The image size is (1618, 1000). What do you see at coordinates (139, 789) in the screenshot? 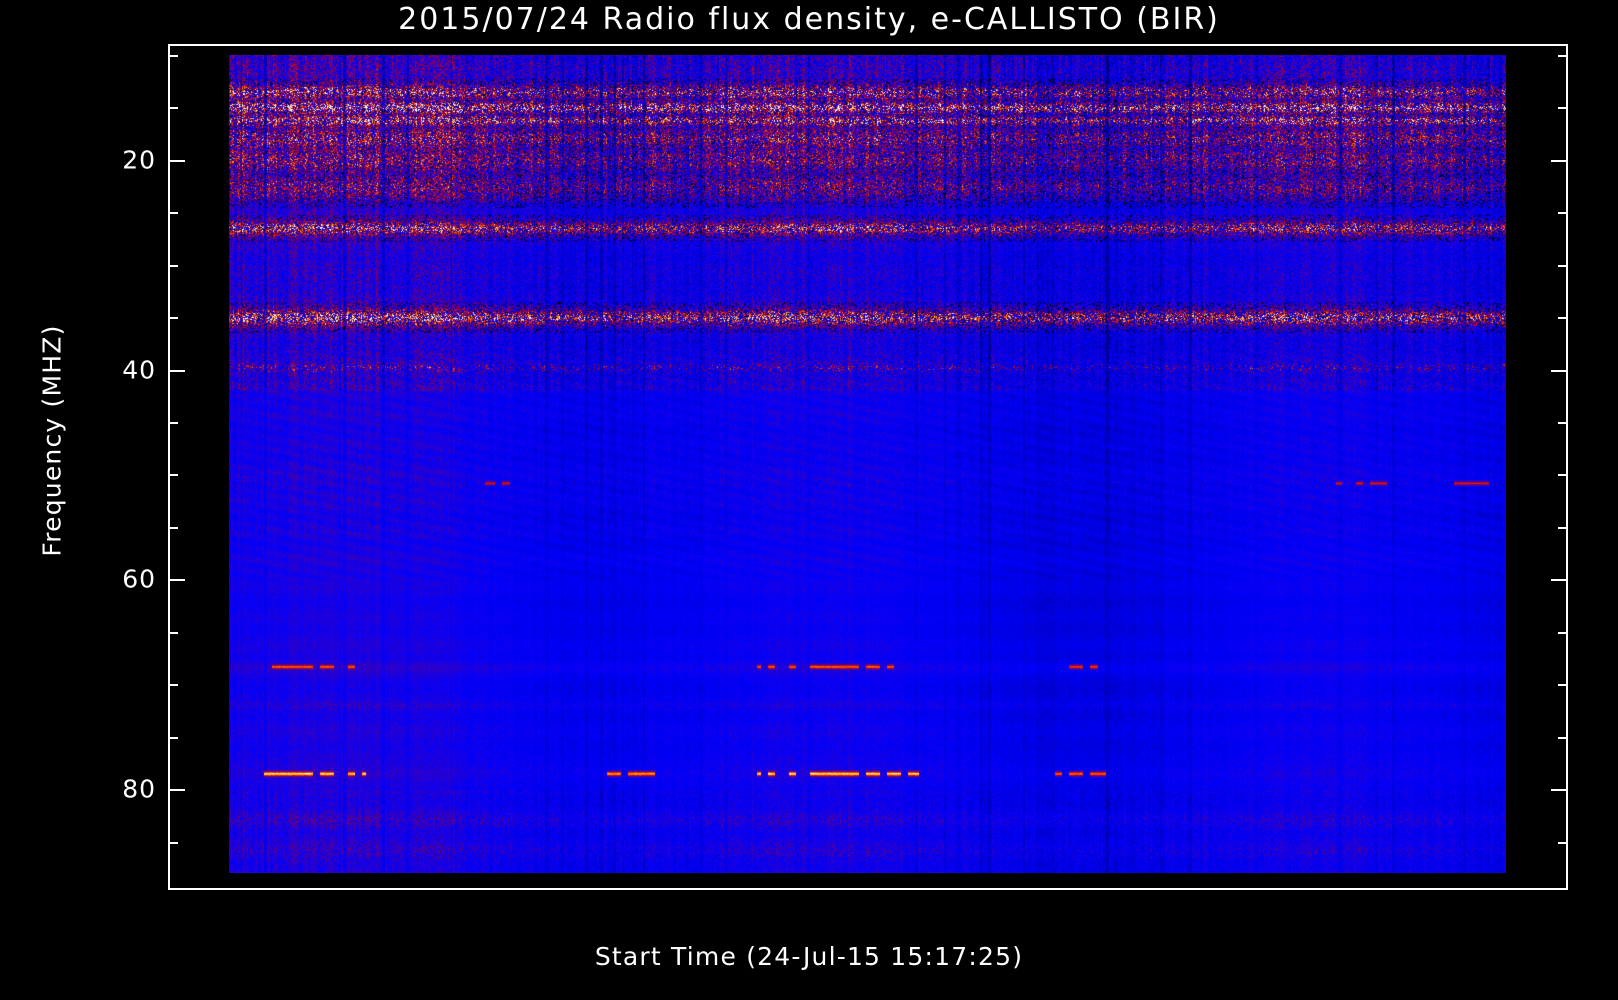
I see `y-tick-label: 80` at bounding box center [139, 789].